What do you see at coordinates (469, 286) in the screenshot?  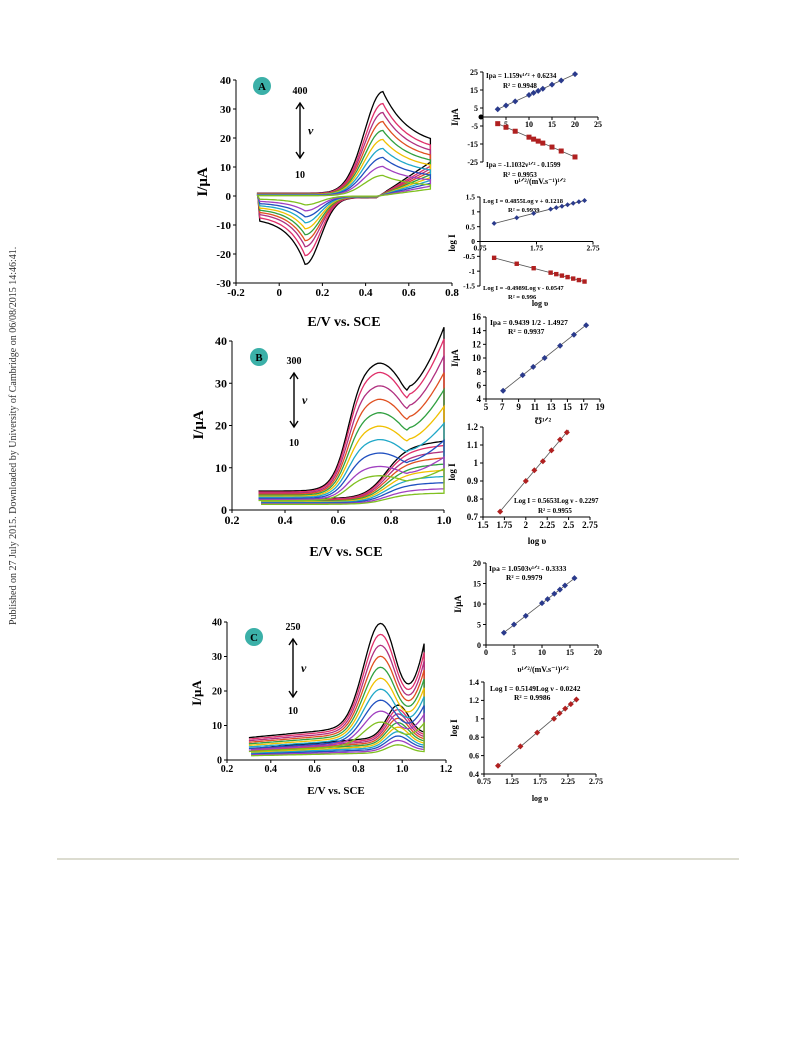 I see `y-tick-label: -1.5` at bounding box center [469, 286].